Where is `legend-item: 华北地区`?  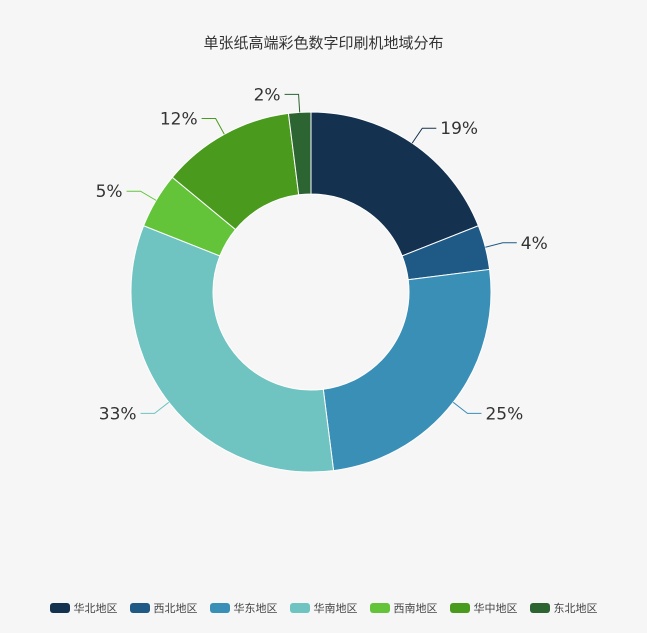 legend-item: 华北地区 is located at coordinates (83, 608).